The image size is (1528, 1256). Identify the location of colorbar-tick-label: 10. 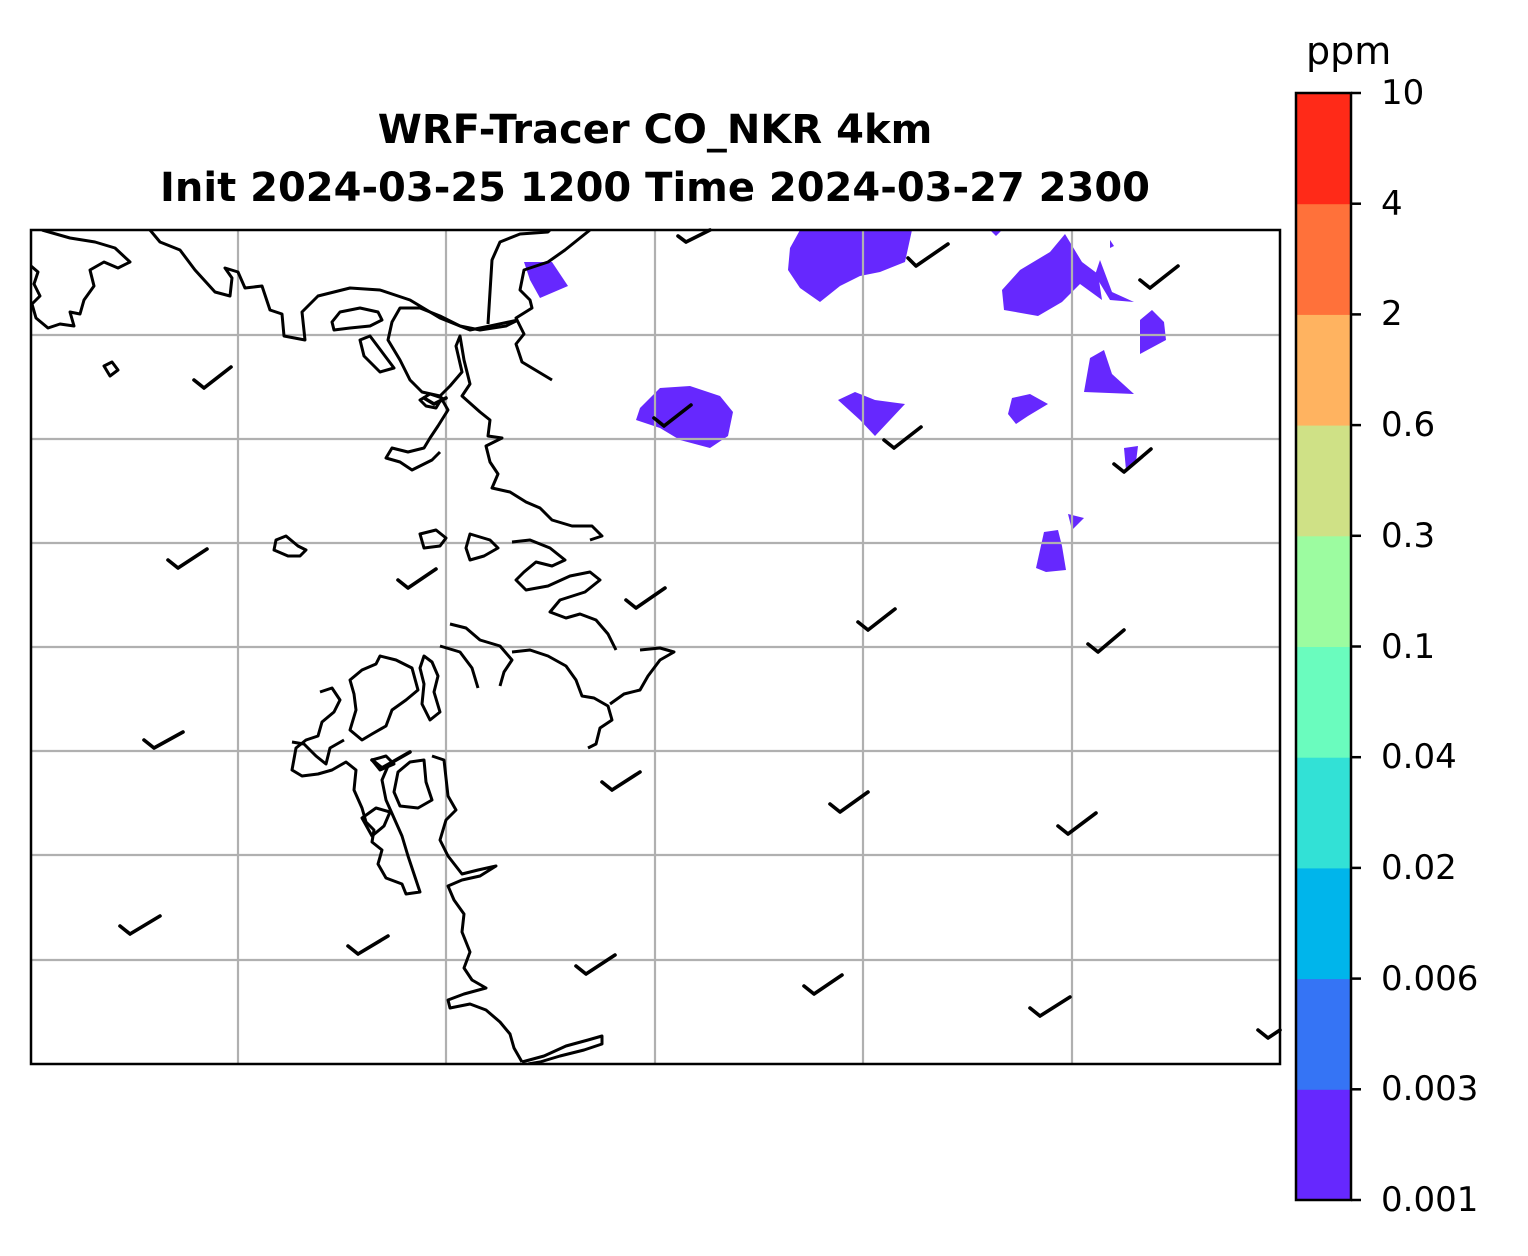
(1403, 93).